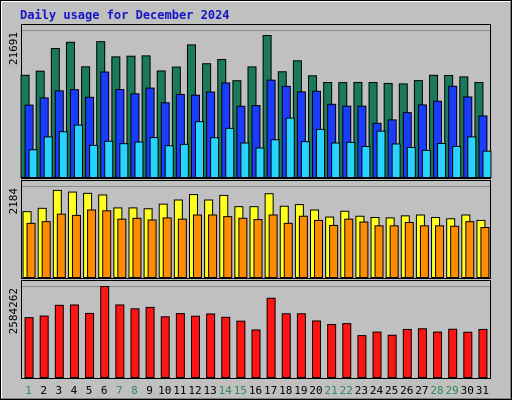 The image size is (512, 400). Describe the element at coordinates (300, 390) in the screenshot. I see `x-tick-label-19: 19` at that location.